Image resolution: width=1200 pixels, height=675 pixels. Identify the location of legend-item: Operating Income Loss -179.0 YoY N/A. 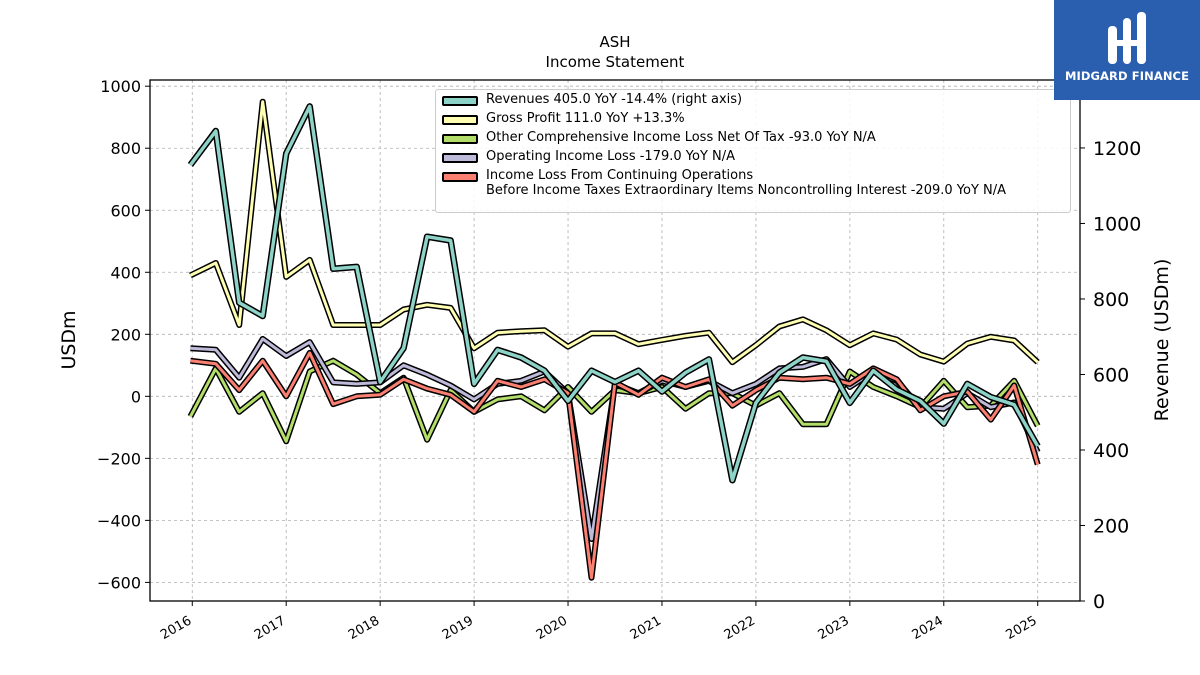
(753, 156).